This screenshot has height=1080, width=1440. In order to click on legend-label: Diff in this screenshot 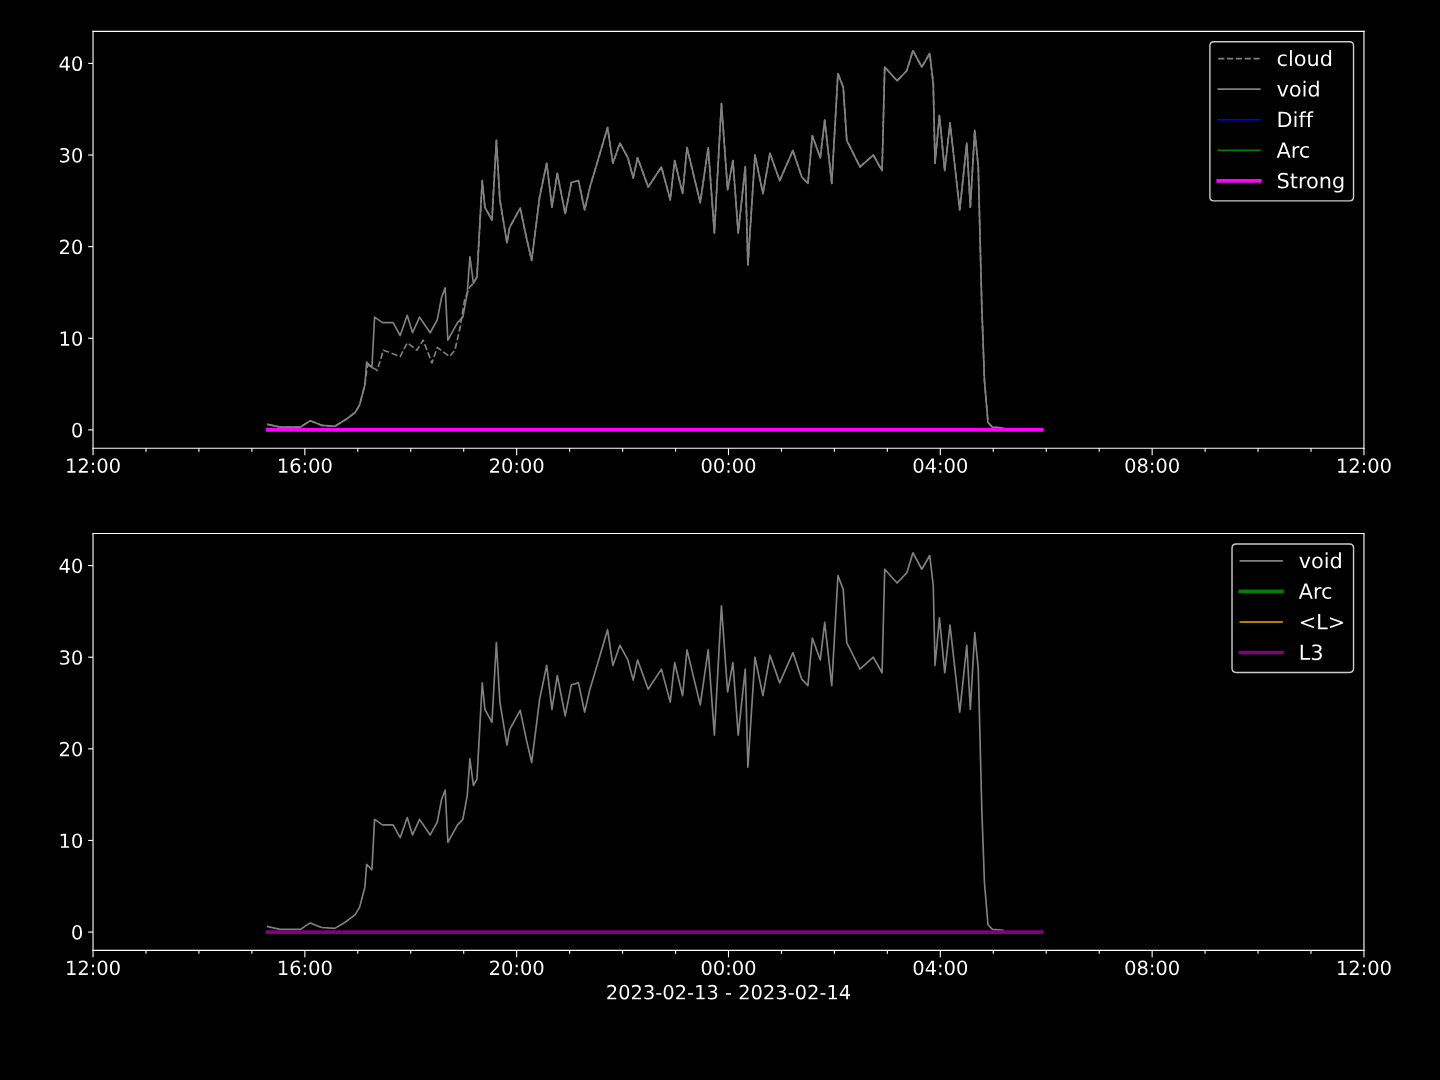, I will do `click(1296, 119)`.